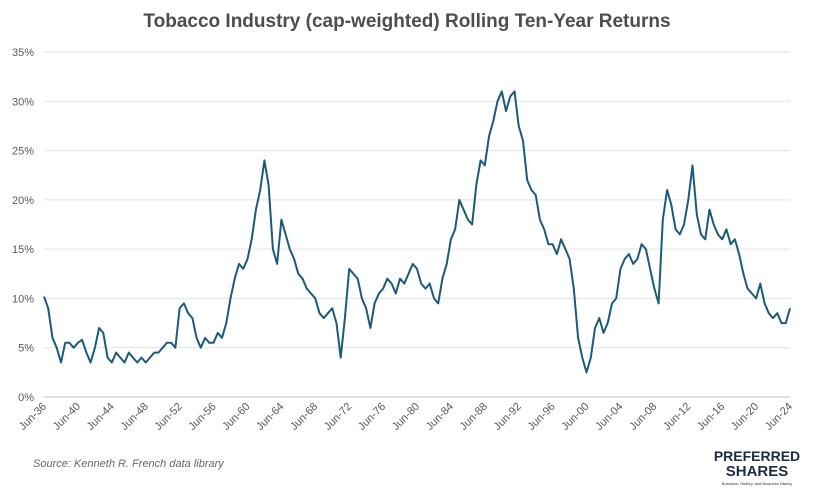 The width and height of the screenshot is (815, 493). Describe the element at coordinates (23, 53) in the screenshot. I see `y-tick-label: 35%` at that location.